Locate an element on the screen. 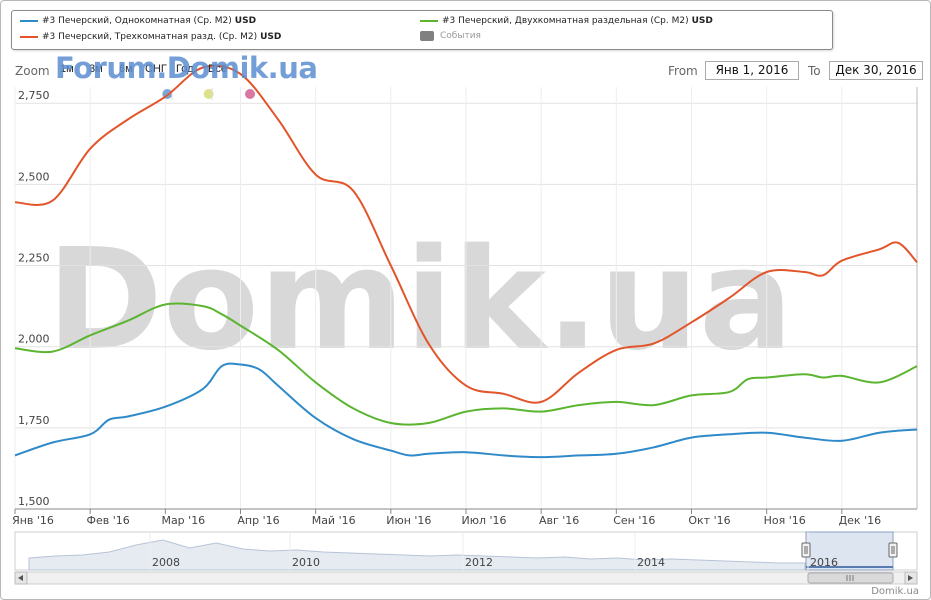  x-tick-label: Апр '16 is located at coordinates (258, 520).